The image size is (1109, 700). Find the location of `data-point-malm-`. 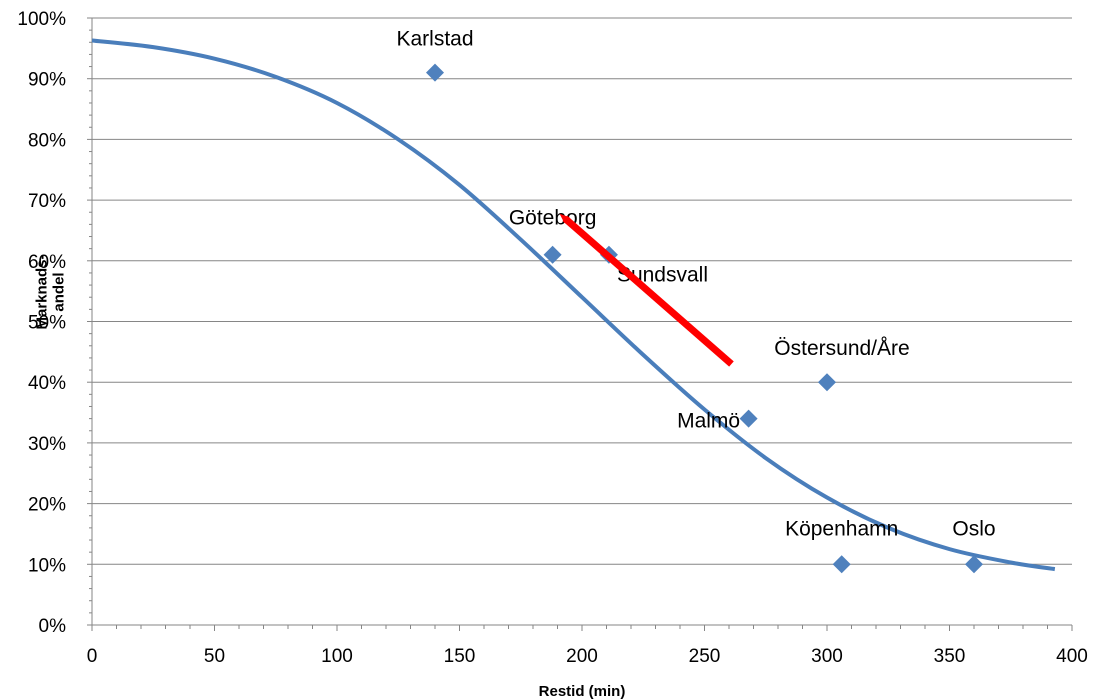

data-point-malm- is located at coordinates (748, 418).